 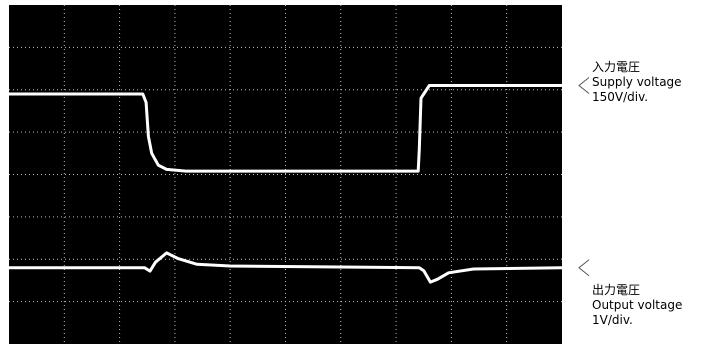 What do you see at coordinates (584, 268) in the screenshot?
I see `output-voltage-marker-icon` at bounding box center [584, 268].